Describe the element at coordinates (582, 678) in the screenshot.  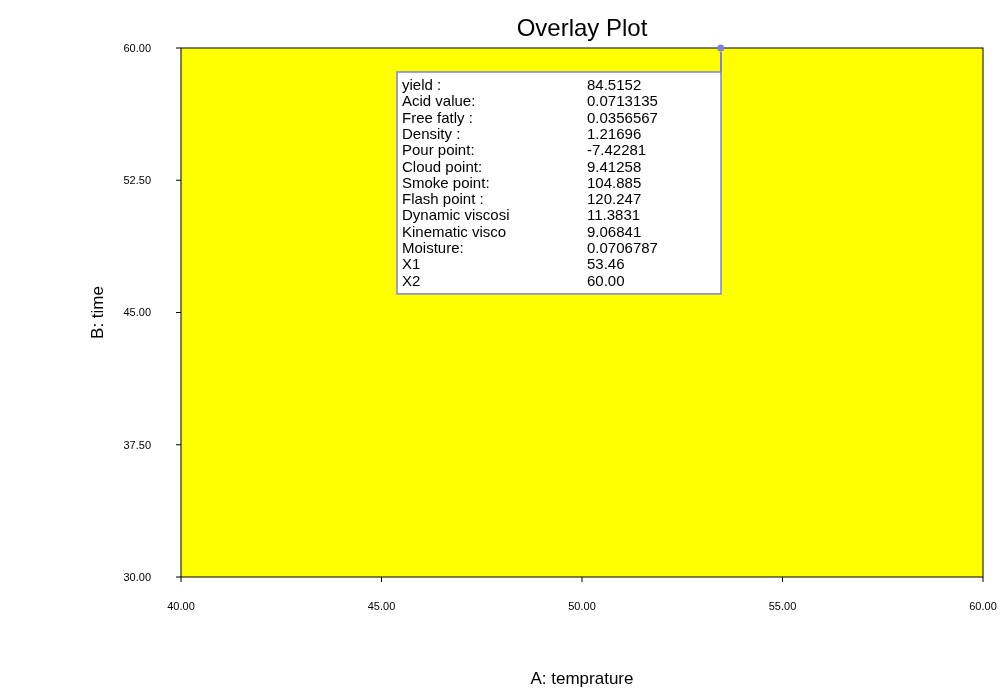
I see `x-axis-title: A: temprature` at that location.